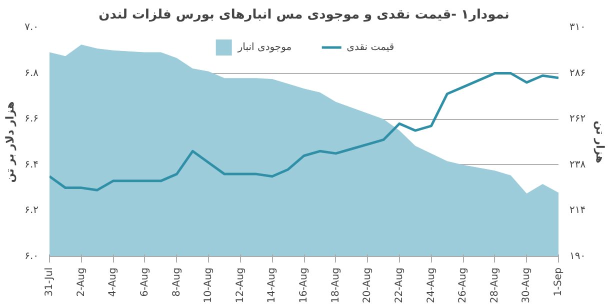 This screenshot has width=609, height=306. What do you see at coordinates (113, 282) in the screenshot?
I see `x-tick-label: 4-Aug` at bounding box center [113, 282].